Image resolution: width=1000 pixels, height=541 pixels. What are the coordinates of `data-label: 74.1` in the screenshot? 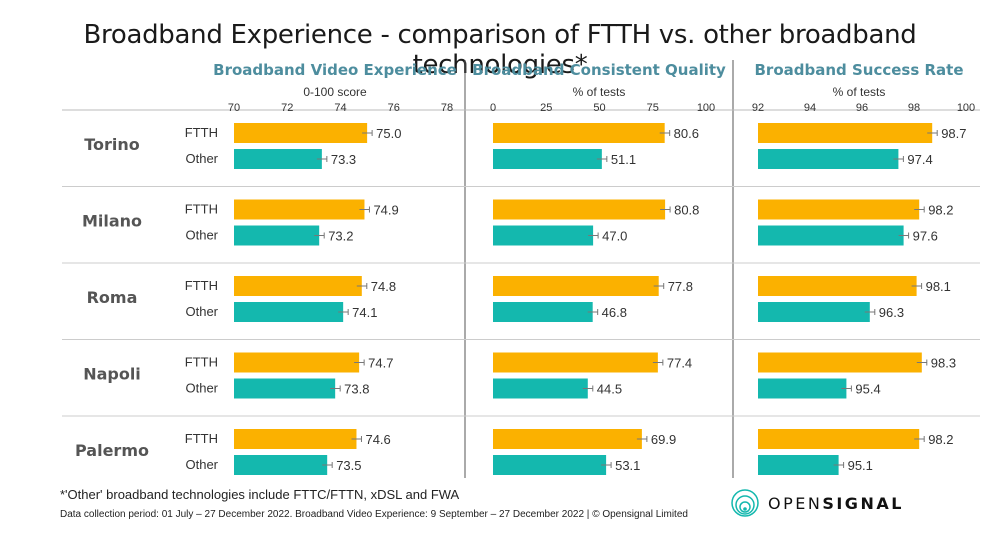 It's located at (364, 312).